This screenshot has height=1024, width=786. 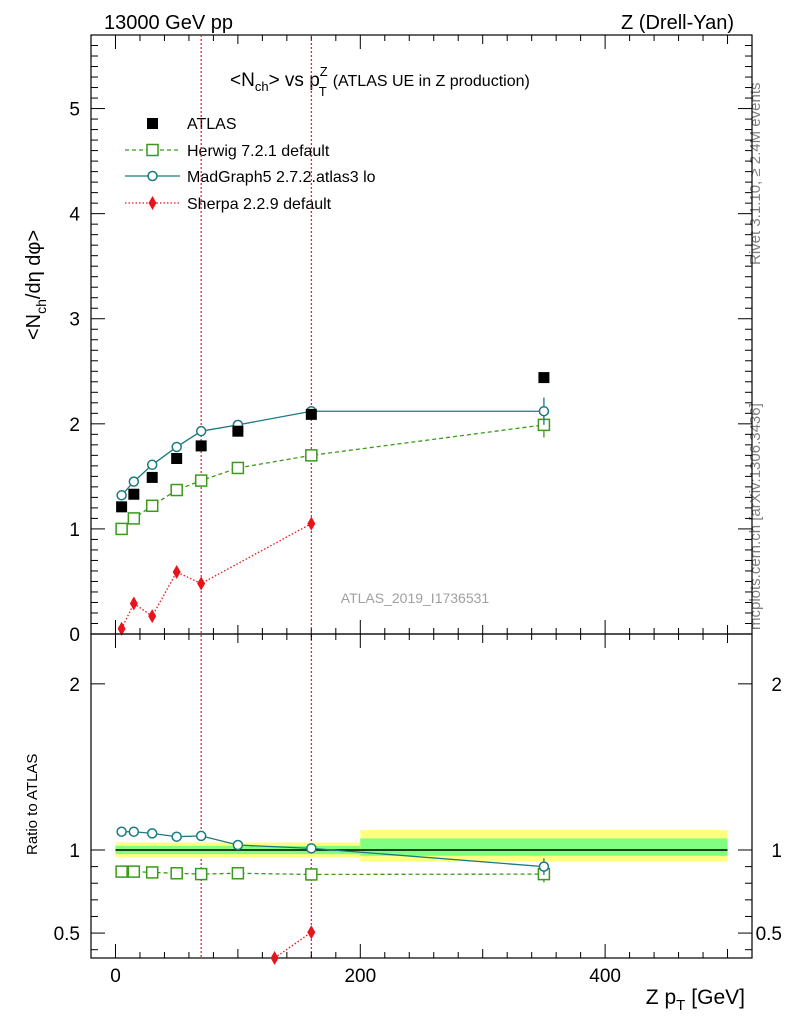 What do you see at coordinates (695, 1000) in the screenshot?
I see `x-axis-label: Z pT [GeV]` at bounding box center [695, 1000].